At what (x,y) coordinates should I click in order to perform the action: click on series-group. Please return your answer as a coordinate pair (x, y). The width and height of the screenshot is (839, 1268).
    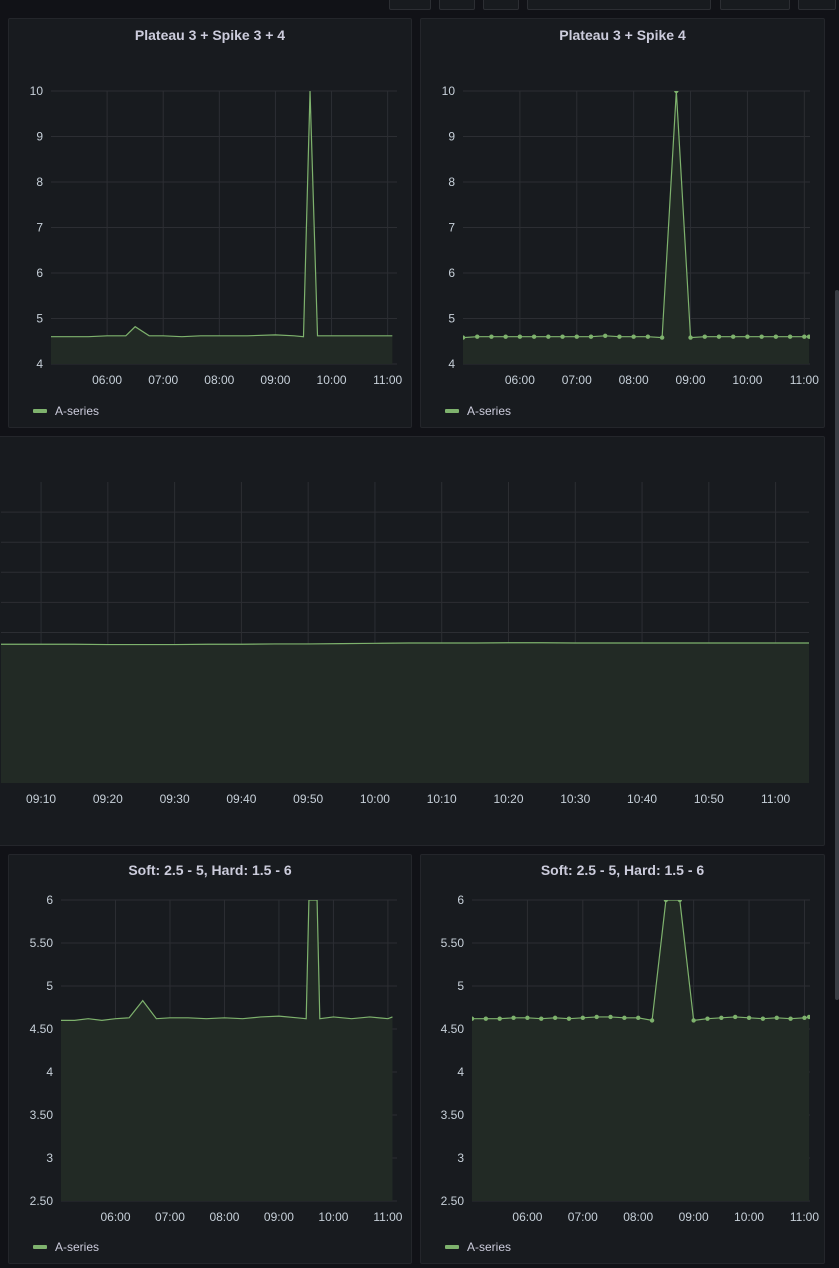
    Looking at the image, I should click on (636, 226).